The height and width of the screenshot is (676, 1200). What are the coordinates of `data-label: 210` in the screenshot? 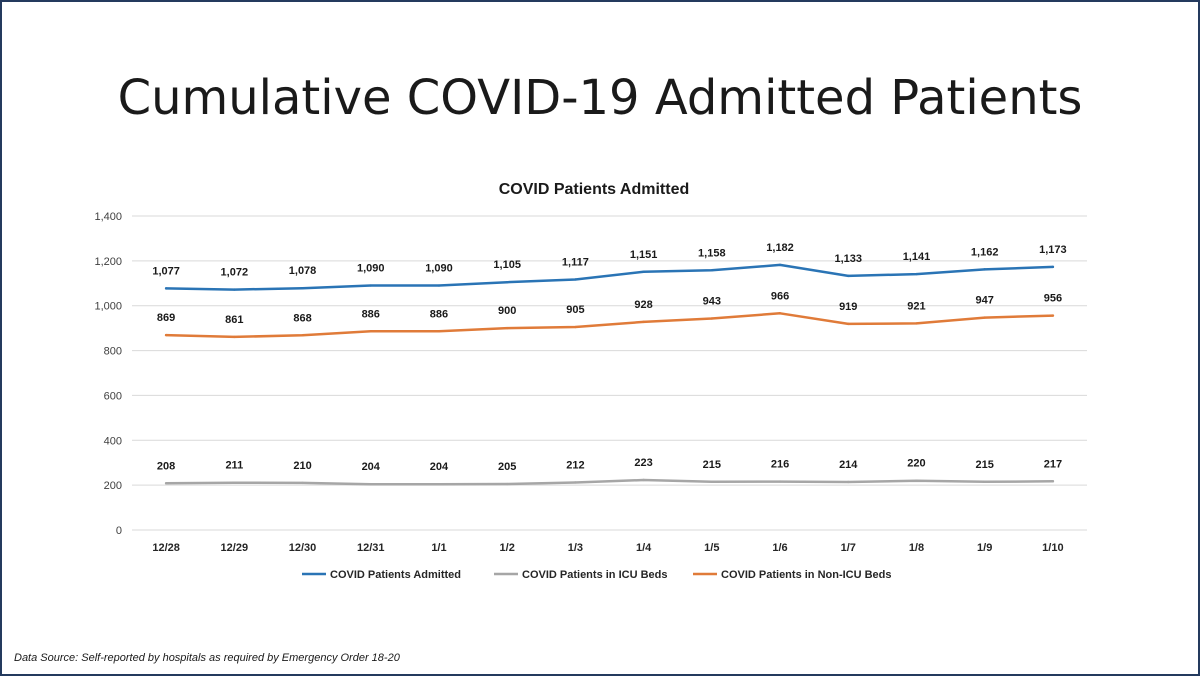 It's located at (302, 466).